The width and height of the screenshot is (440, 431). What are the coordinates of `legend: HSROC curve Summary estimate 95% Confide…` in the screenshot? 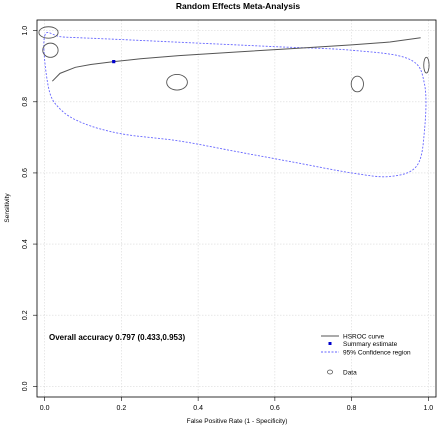 It's located at (366, 355).